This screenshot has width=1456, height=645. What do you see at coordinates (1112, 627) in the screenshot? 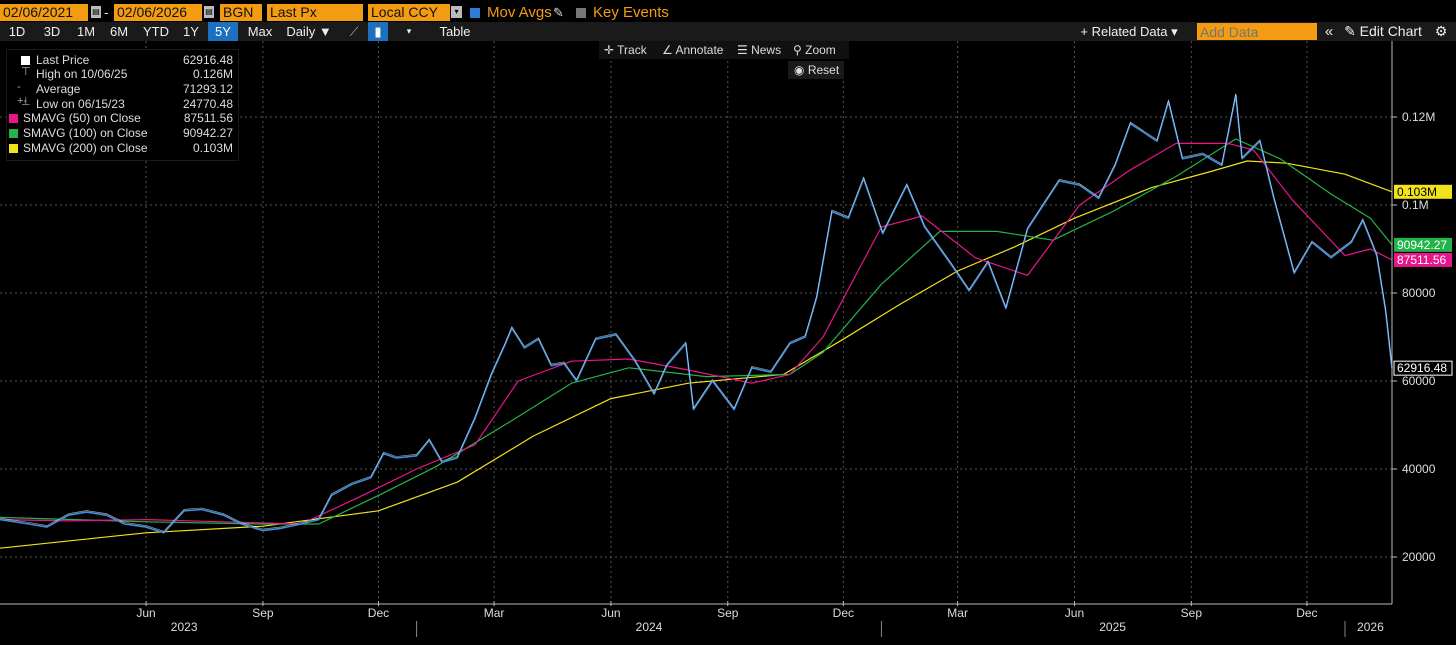
I see `year-label: 2025` at bounding box center [1112, 627].